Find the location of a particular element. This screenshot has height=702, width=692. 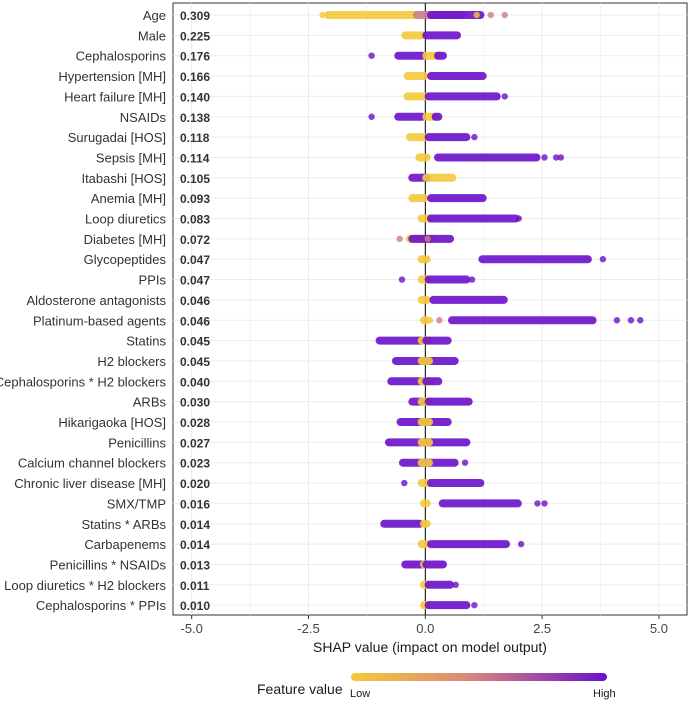

x-tick-label: 5.0 is located at coordinates (659, 628).